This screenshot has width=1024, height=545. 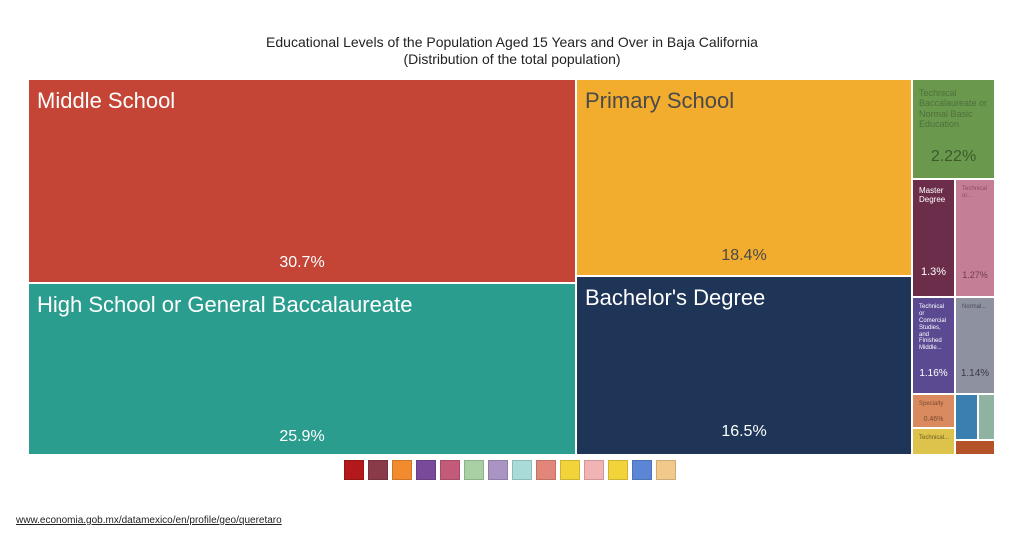 What do you see at coordinates (675, 297) in the screenshot?
I see `tile-label: Bachelor's Degree` at bounding box center [675, 297].